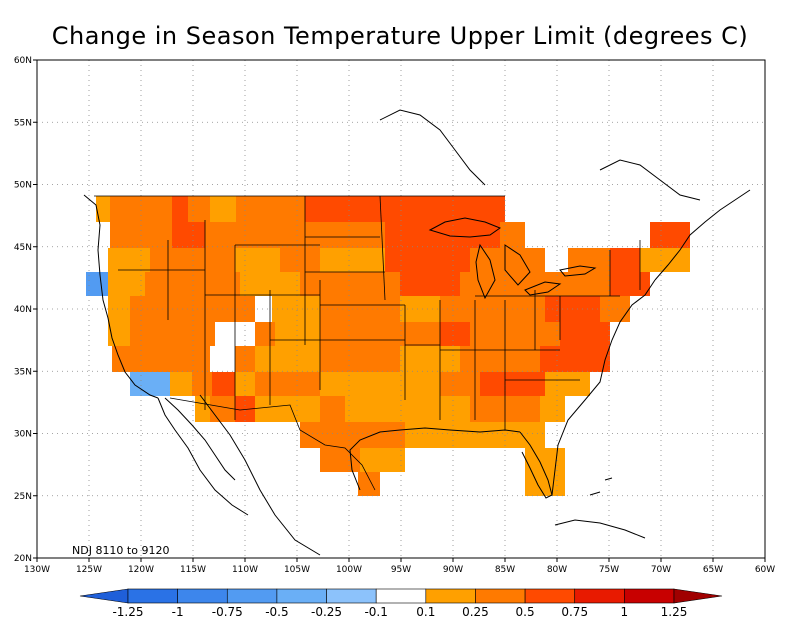 The image size is (800, 618). I want to click on colorbar-label: 1.25, so click(674, 611).